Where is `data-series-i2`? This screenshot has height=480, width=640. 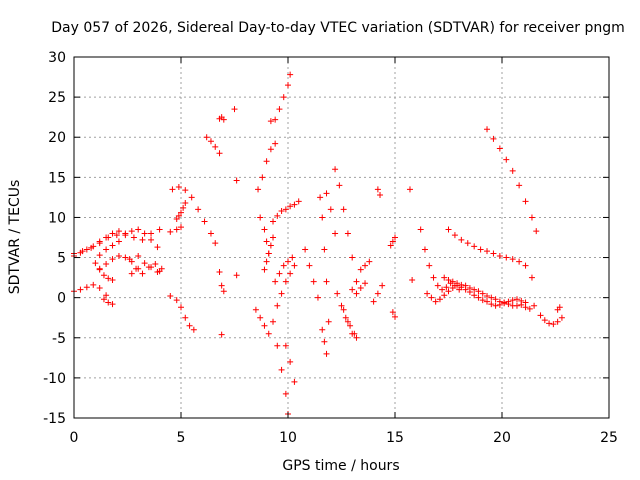
data-series-i2 is located at coordinates (346, 313).